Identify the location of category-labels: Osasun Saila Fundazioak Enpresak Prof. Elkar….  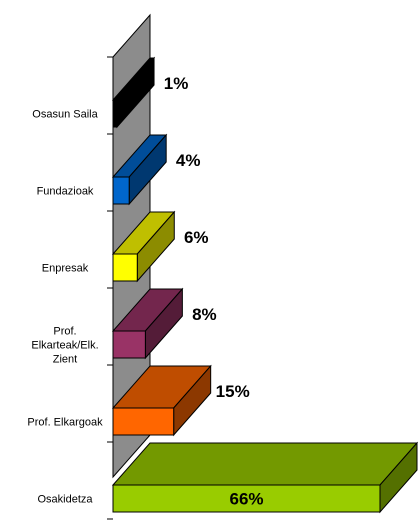
(65, 307).